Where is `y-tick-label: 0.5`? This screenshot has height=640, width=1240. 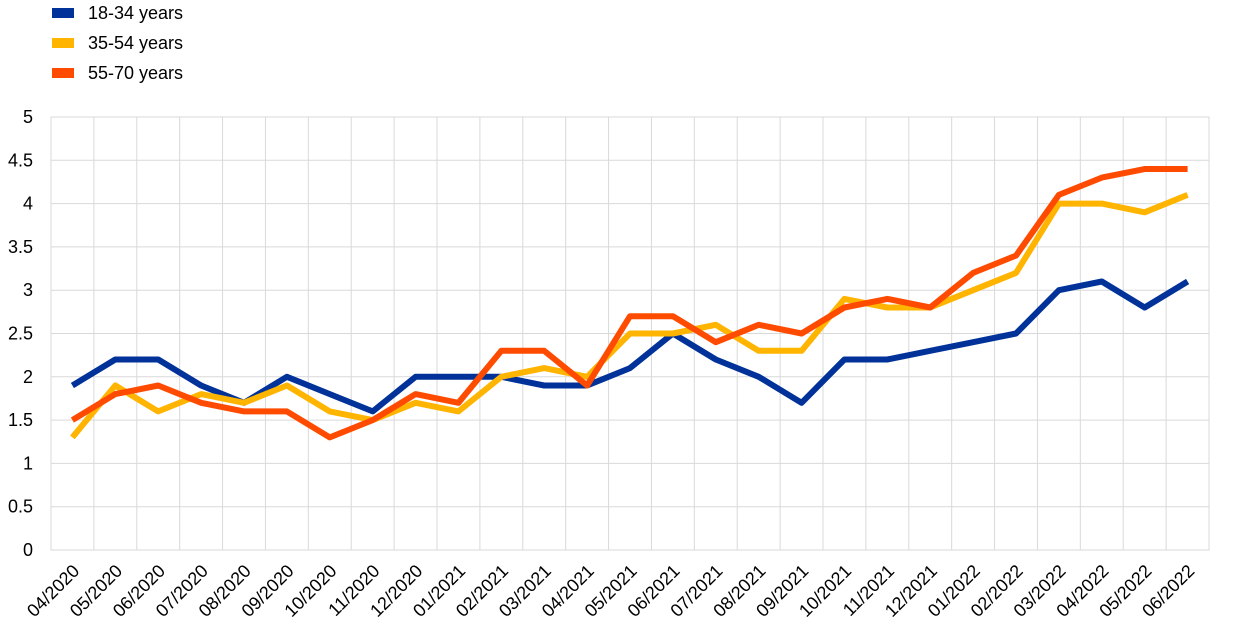
y-tick-label: 0.5 is located at coordinates (20, 507).